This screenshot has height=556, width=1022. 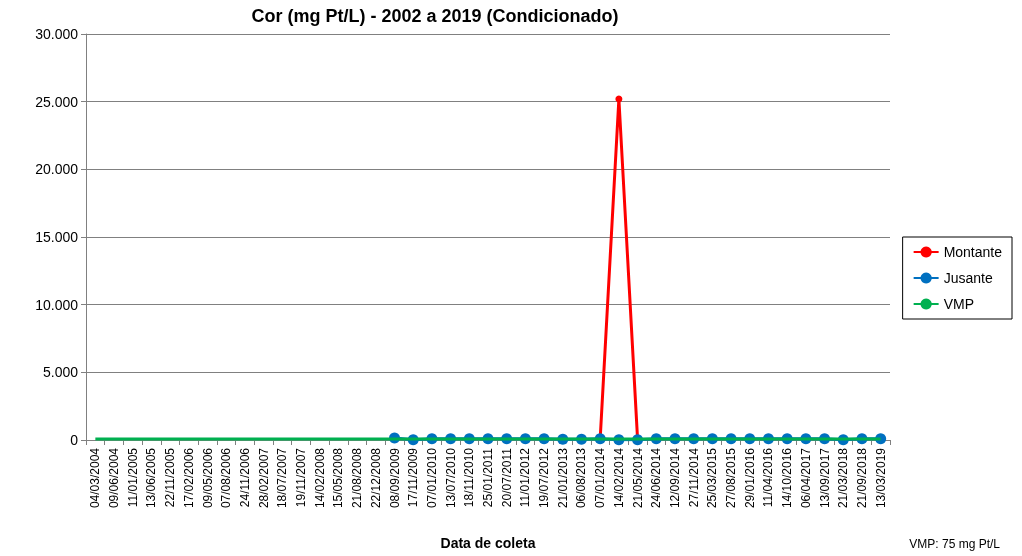 What do you see at coordinates (880, 478) in the screenshot?
I see `x-tick-label: 13/03/2019` at bounding box center [880, 478].